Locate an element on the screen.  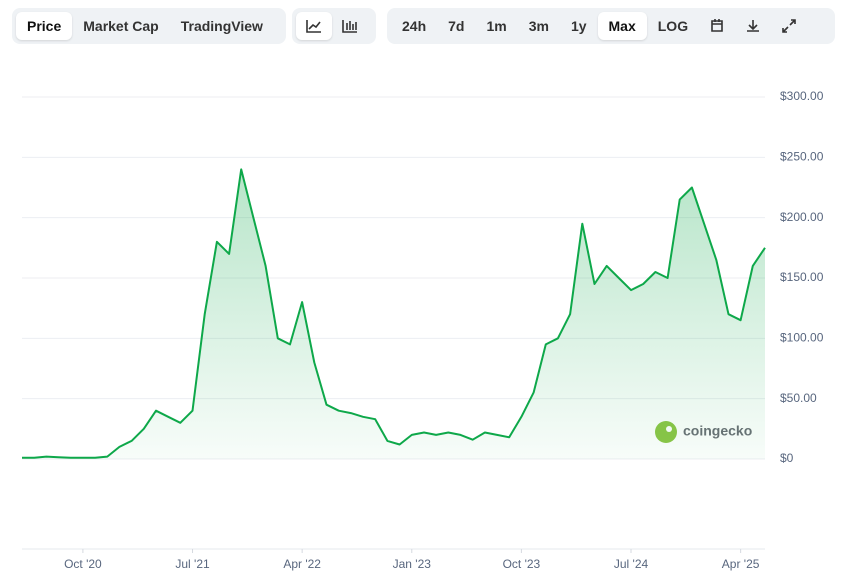
view-tabs: Price Market Cap TradingView is located at coordinates (149, 26).